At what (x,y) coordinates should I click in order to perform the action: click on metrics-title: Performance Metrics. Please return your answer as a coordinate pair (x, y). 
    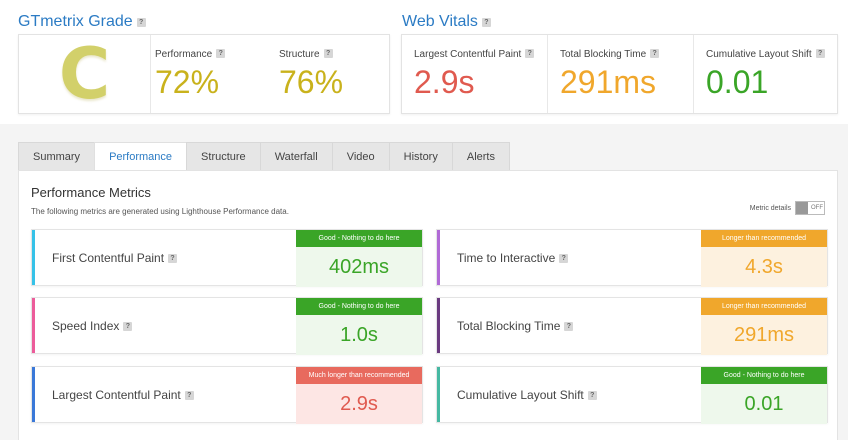
    Looking at the image, I should click on (91, 192).